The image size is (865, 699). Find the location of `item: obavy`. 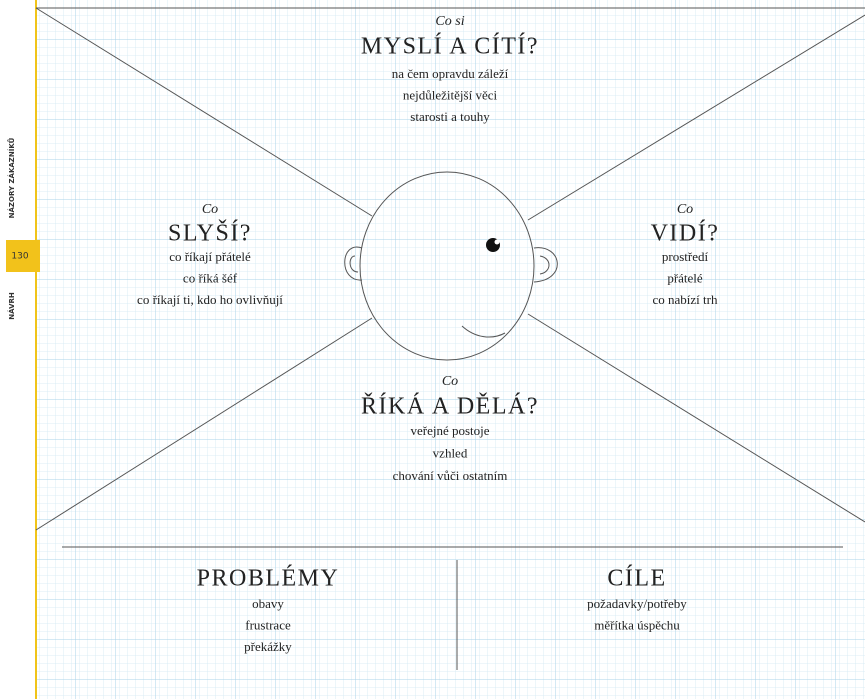

item: obavy is located at coordinates (268, 603).